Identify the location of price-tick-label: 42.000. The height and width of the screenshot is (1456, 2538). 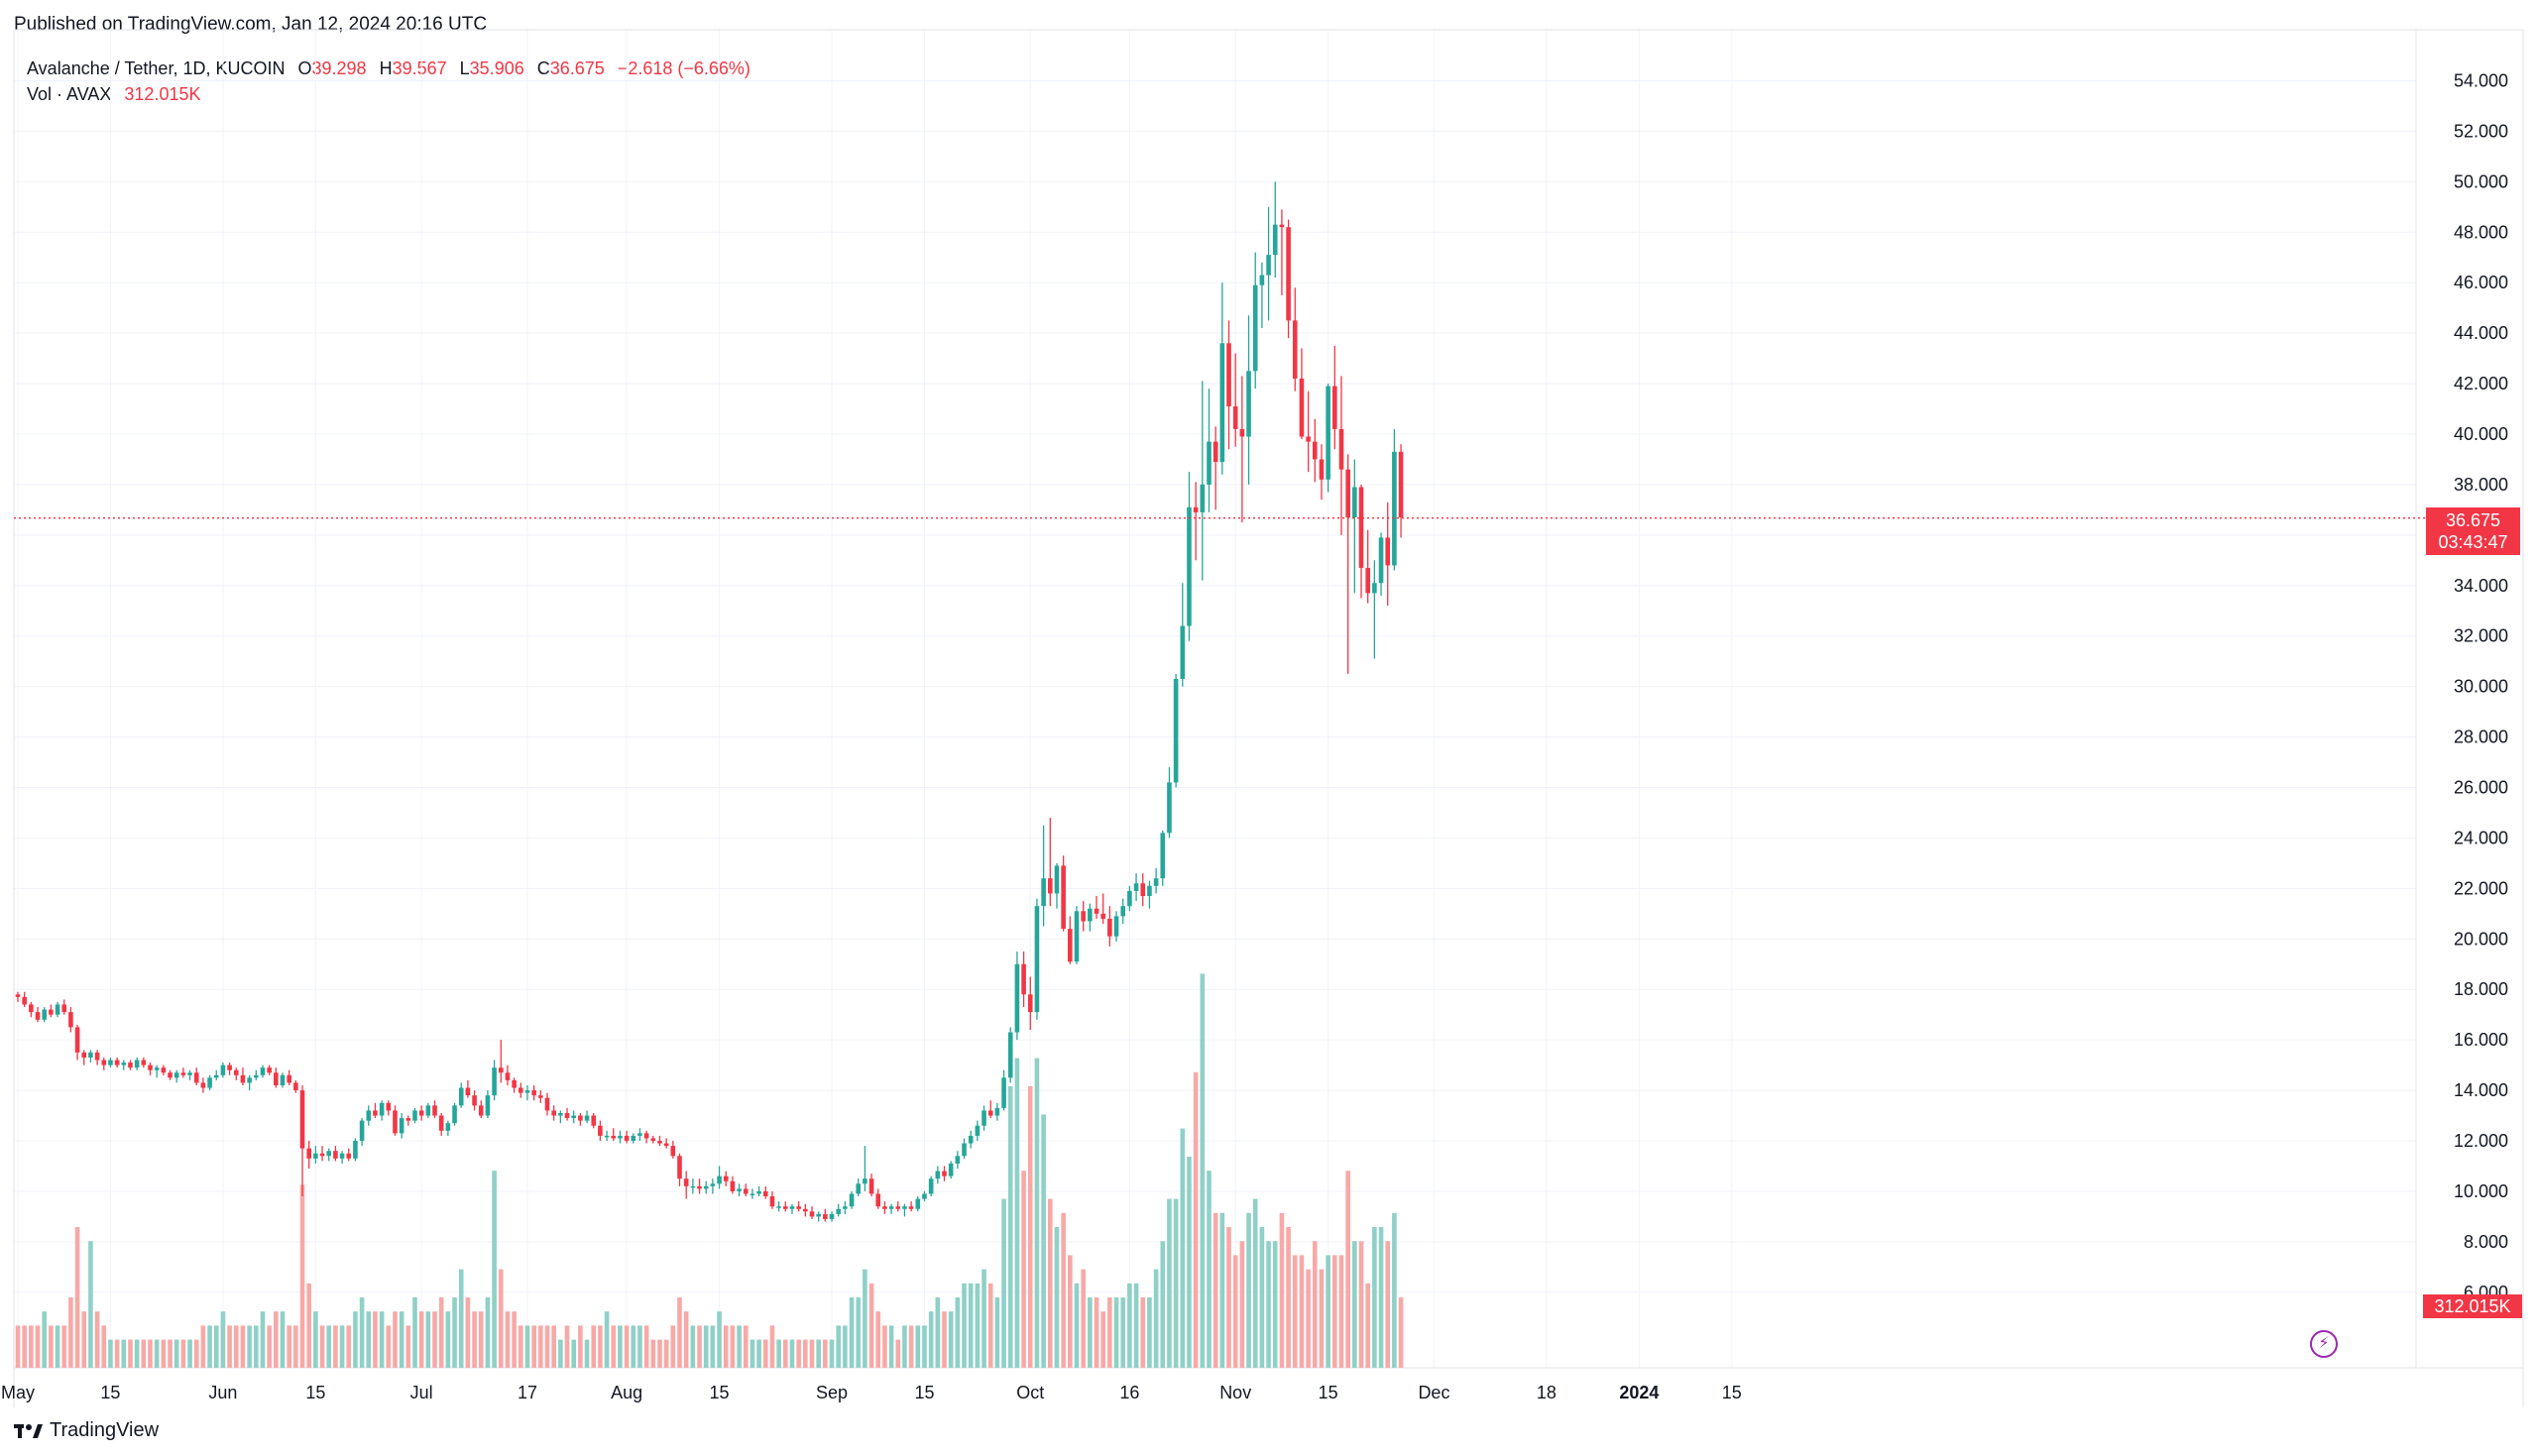
(2481, 383).